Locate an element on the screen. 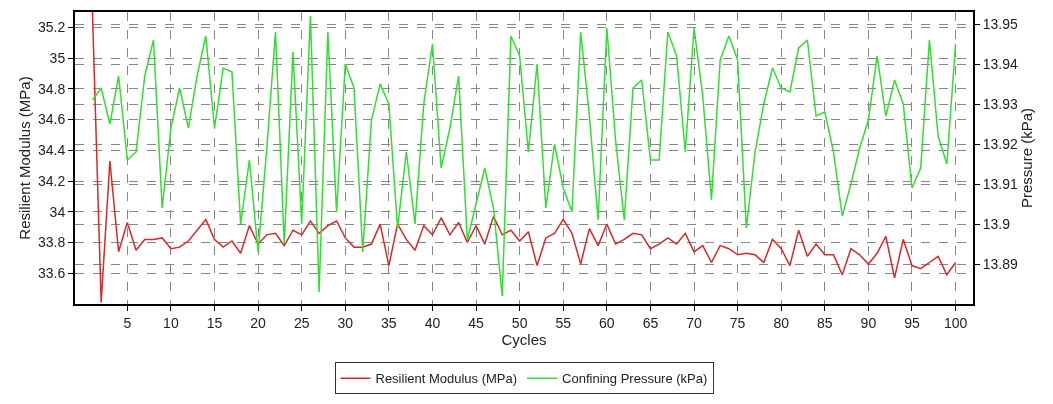 The height and width of the screenshot is (404, 1053). y-tick-label: 33.8 is located at coordinates (51, 242).